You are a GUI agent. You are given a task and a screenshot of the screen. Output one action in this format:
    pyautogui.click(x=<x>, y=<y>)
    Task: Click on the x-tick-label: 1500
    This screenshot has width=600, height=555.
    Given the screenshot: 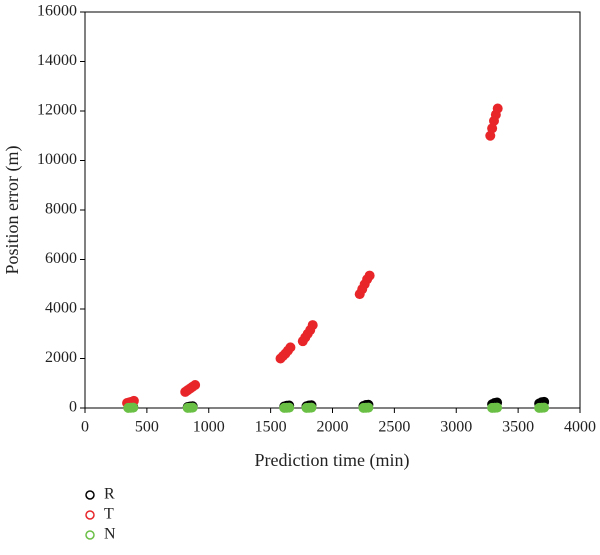 What is the action you would take?
    pyautogui.click(x=271, y=427)
    